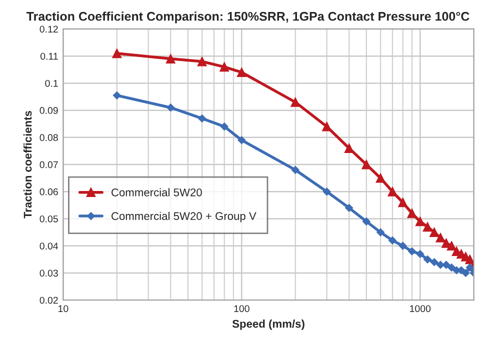 The image size is (486, 341). I want to click on x-tick-label: 10, so click(63, 308).